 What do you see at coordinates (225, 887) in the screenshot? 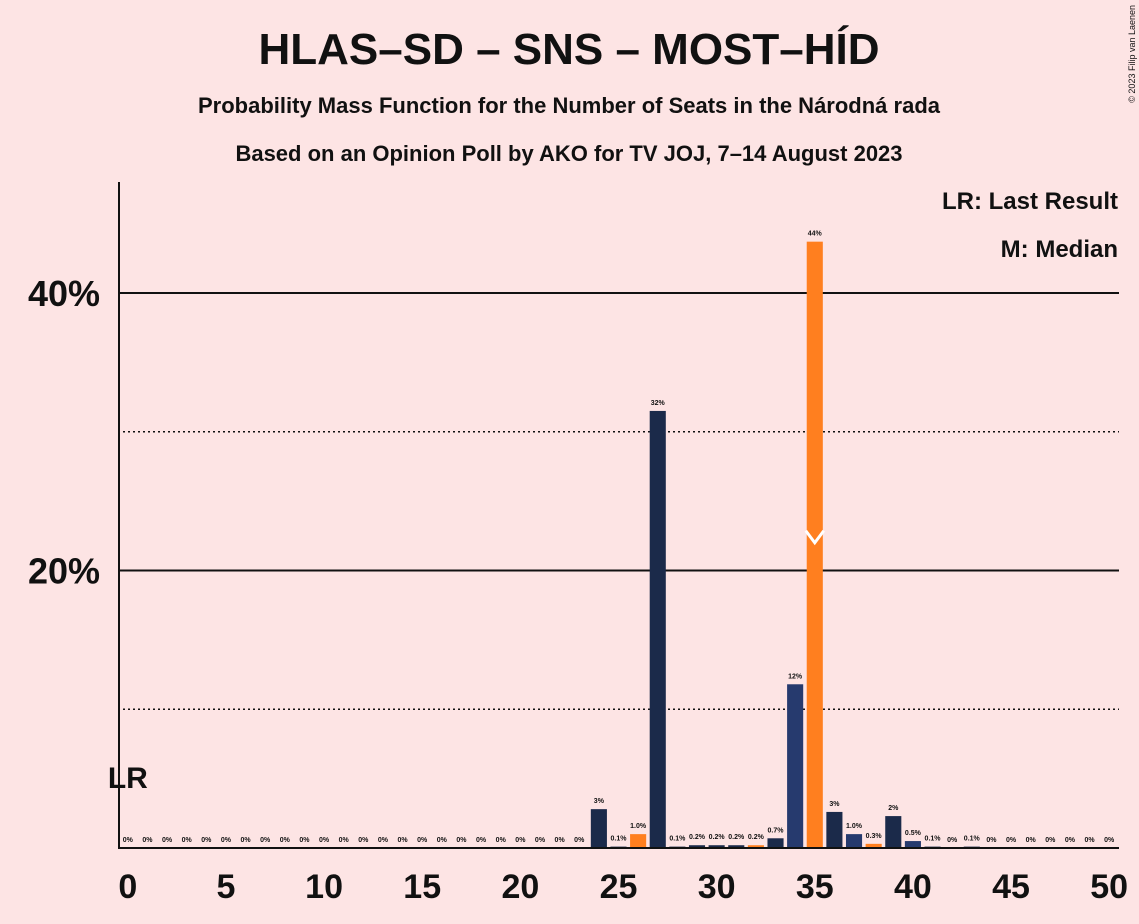
I see `x-tick-label: 5` at bounding box center [225, 887].